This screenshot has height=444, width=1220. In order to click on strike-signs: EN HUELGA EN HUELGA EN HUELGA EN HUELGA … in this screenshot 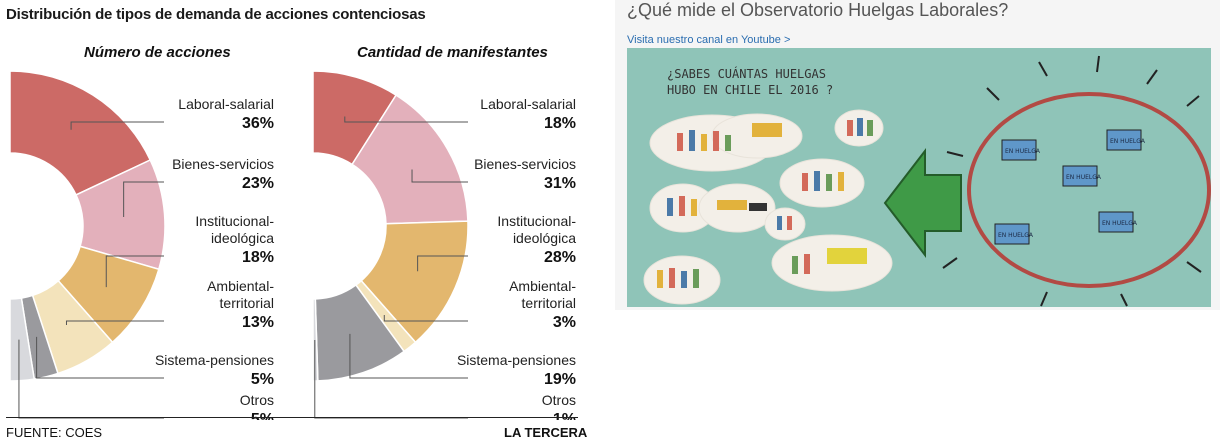, I will do `click(1070, 187)`.